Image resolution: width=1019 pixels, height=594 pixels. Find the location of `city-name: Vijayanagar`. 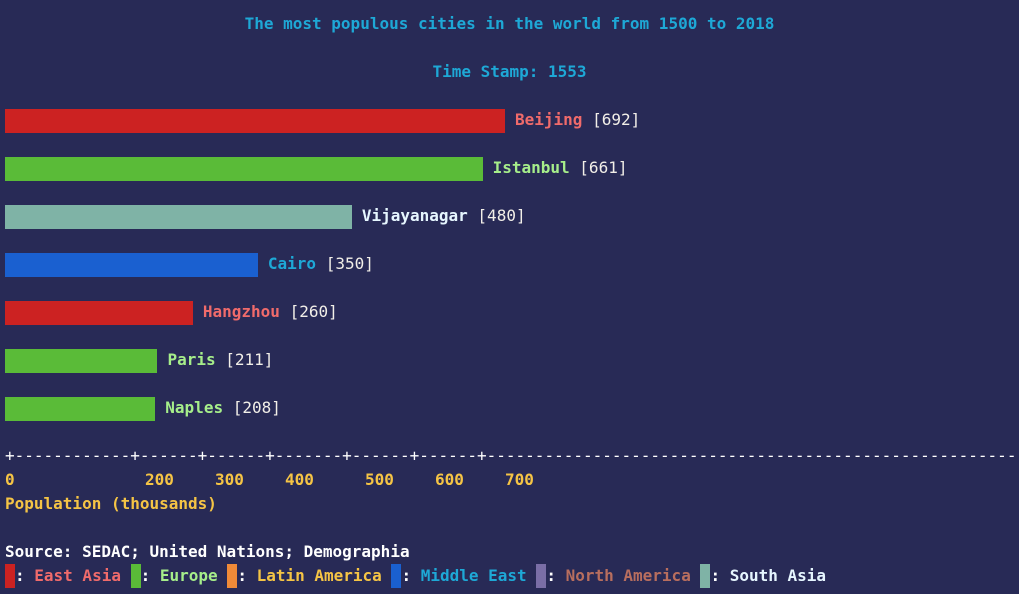

city-name: Vijayanagar is located at coordinates (414, 215).